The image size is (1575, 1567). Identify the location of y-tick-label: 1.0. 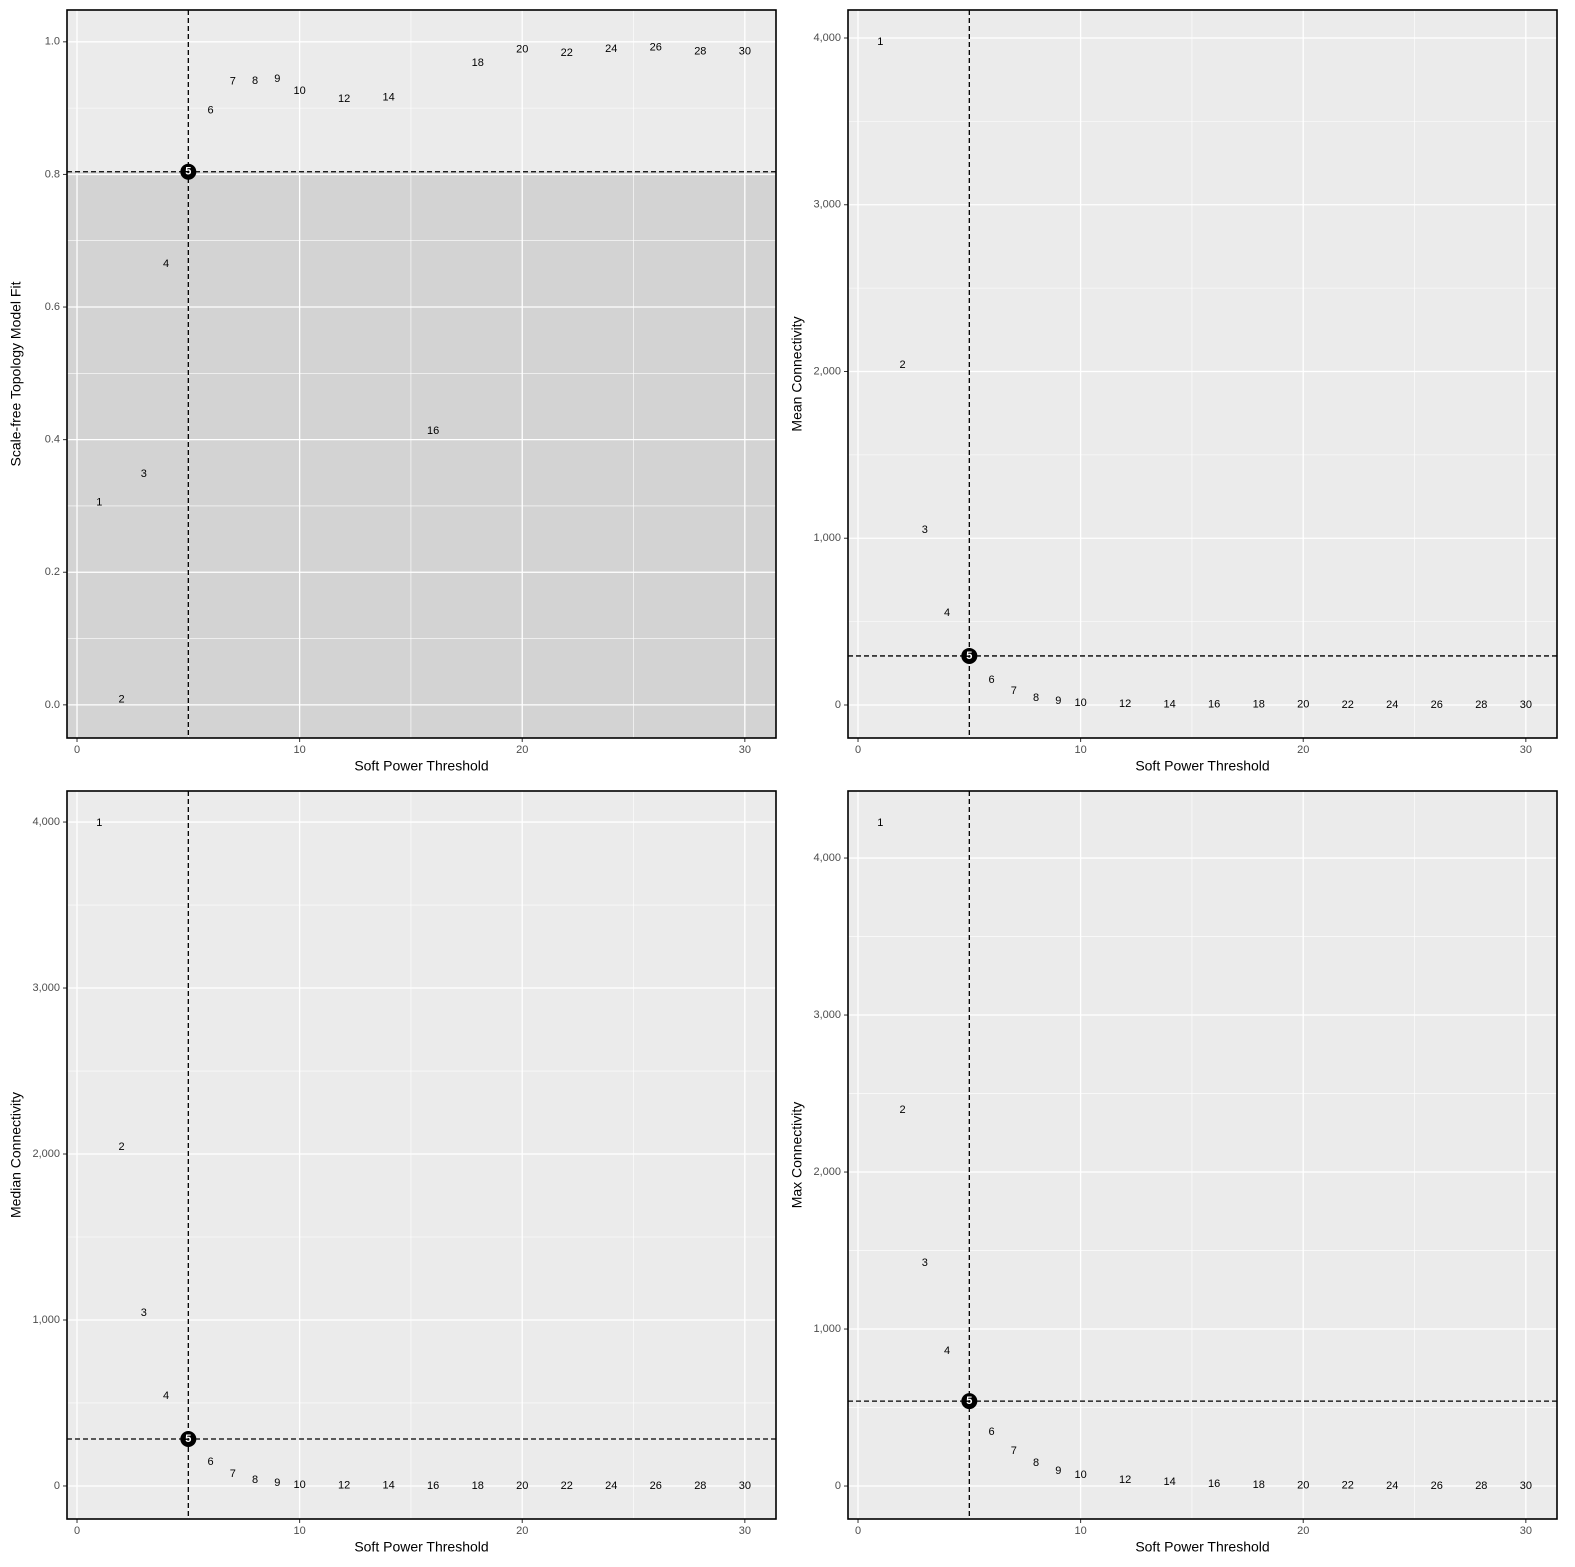
(52, 42).